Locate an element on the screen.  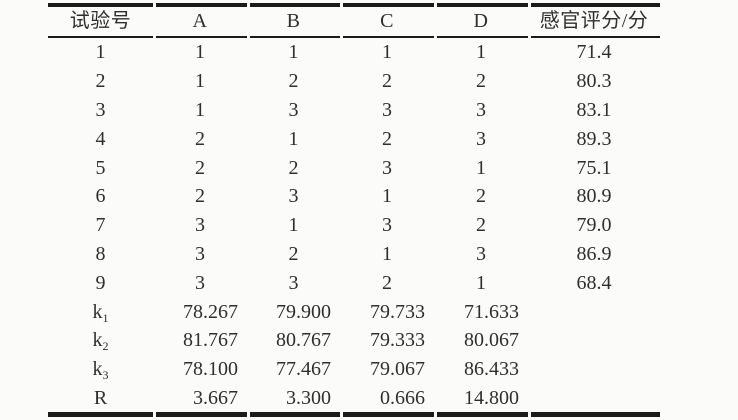
table-header-row: 试验号 A B C D 感官评分/分 is located at coordinates (354, 21).